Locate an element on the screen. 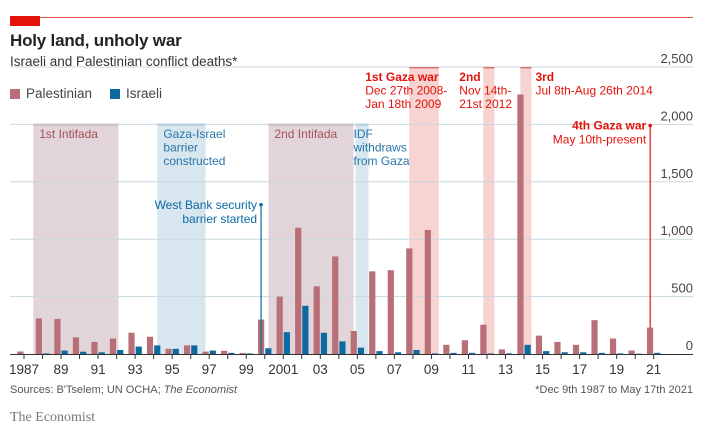 This screenshot has width=718, height=432. bar-israeli-2017 is located at coordinates (583, 353).